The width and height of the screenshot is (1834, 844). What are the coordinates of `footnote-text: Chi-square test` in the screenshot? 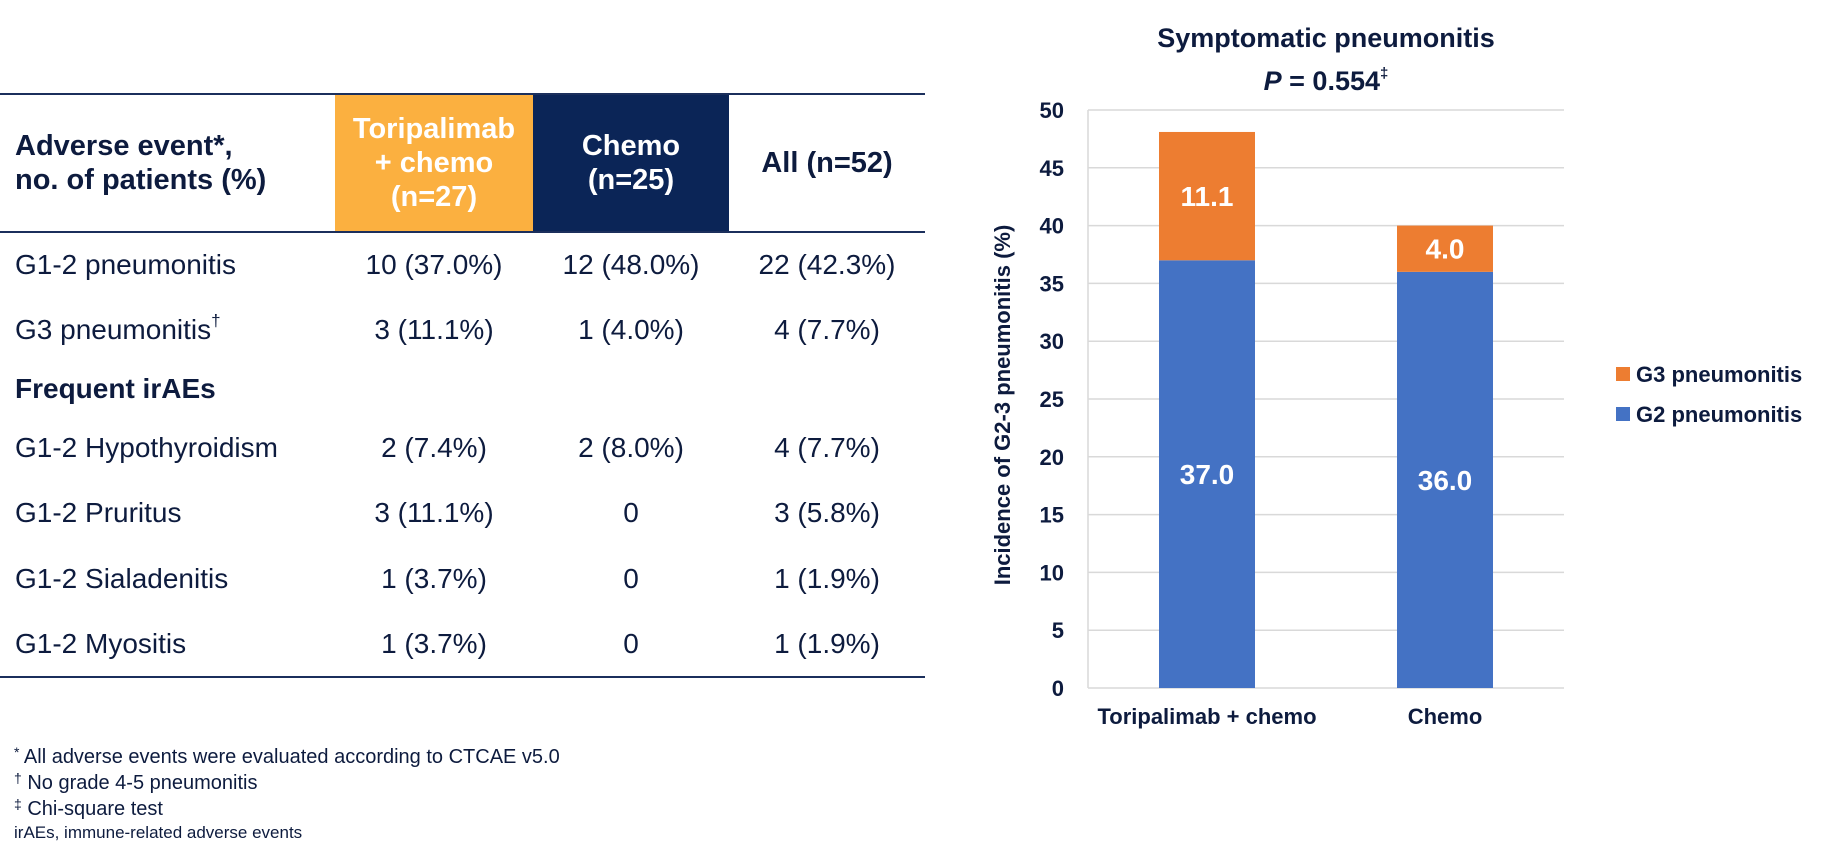 It's located at (92, 809).